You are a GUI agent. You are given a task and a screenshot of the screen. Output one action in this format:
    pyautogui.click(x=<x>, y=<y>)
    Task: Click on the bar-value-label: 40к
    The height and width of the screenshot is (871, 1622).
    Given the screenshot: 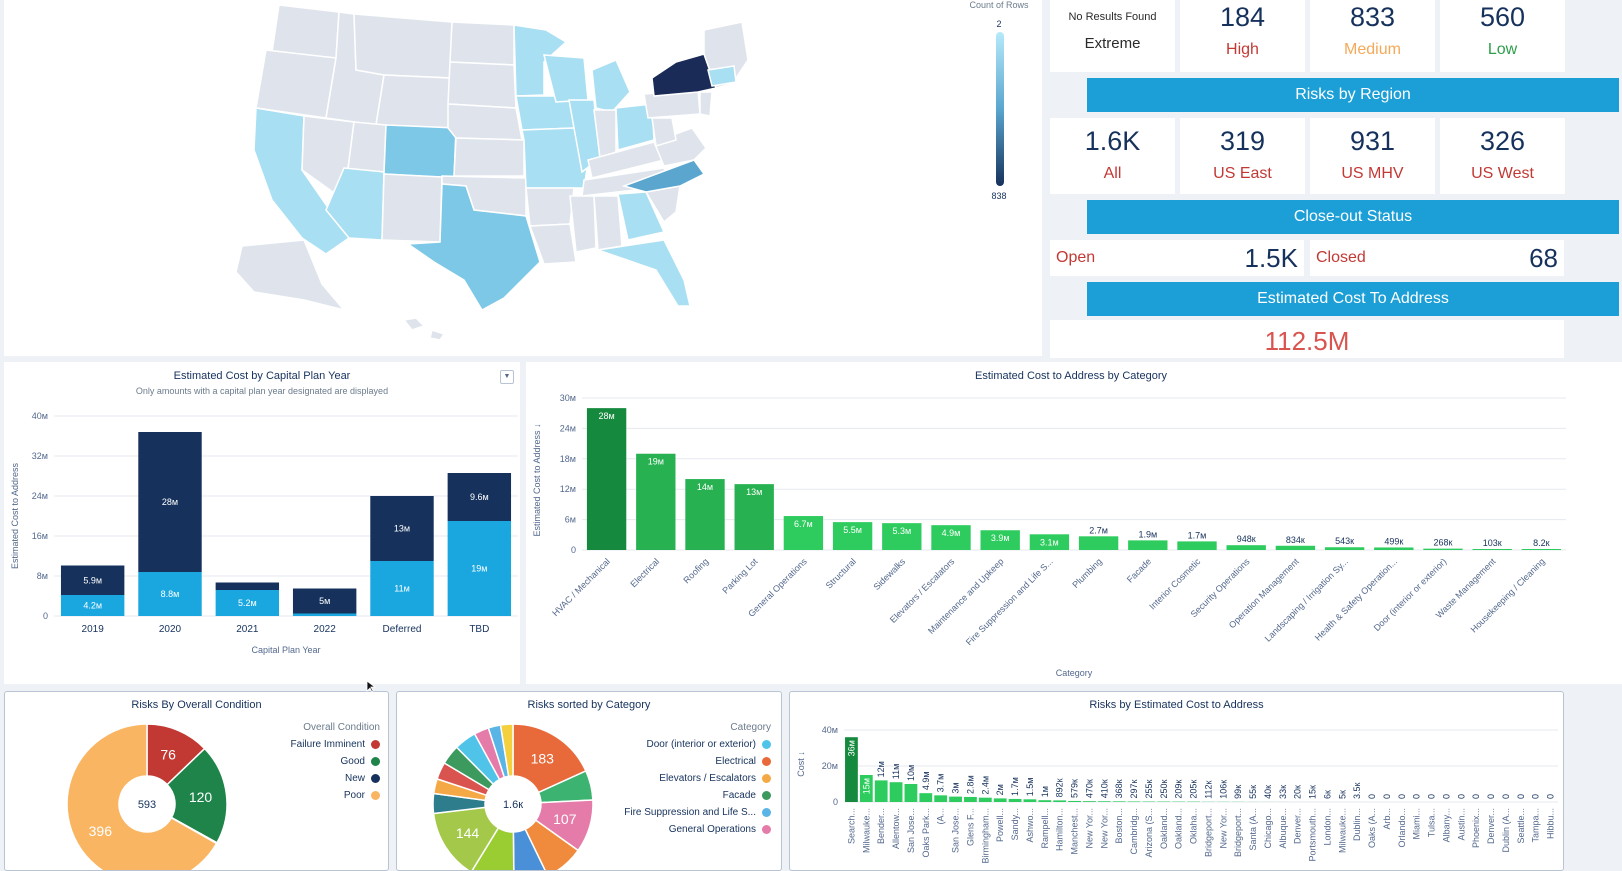 What is the action you would take?
    pyautogui.click(x=1268, y=792)
    